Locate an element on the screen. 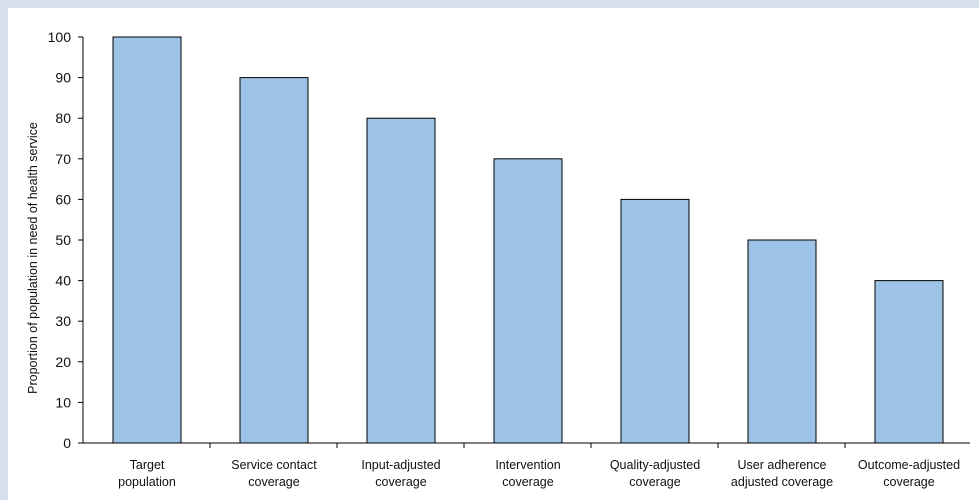  x-category-label-line: Outcome-adjusted is located at coordinates (909, 465).